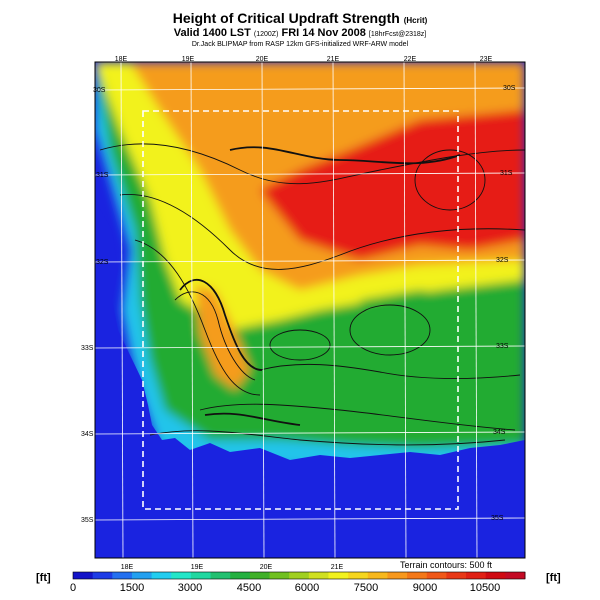  Describe the element at coordinates (262, 59) in the screenshot. I see `lon-label-top-20e: 20E` at that location.